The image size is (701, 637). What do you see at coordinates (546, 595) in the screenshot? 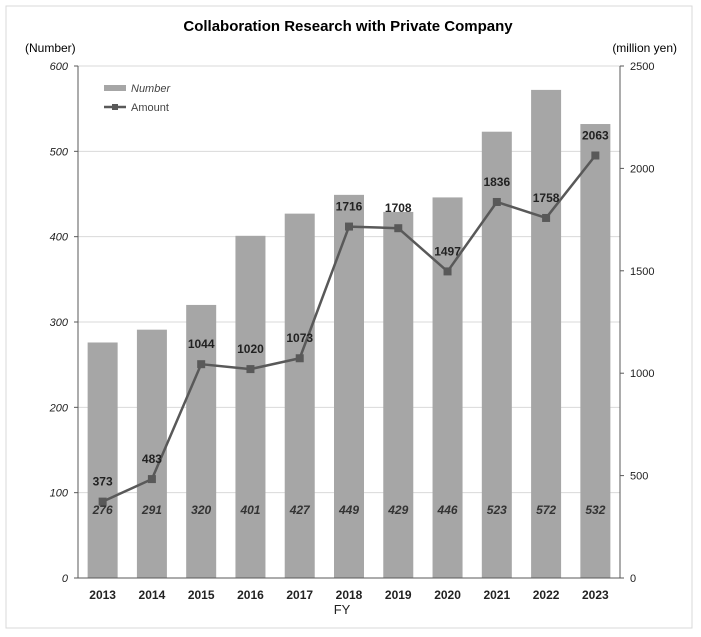
I see `x-tick-label: 2022` at bounding box center [546, 595].